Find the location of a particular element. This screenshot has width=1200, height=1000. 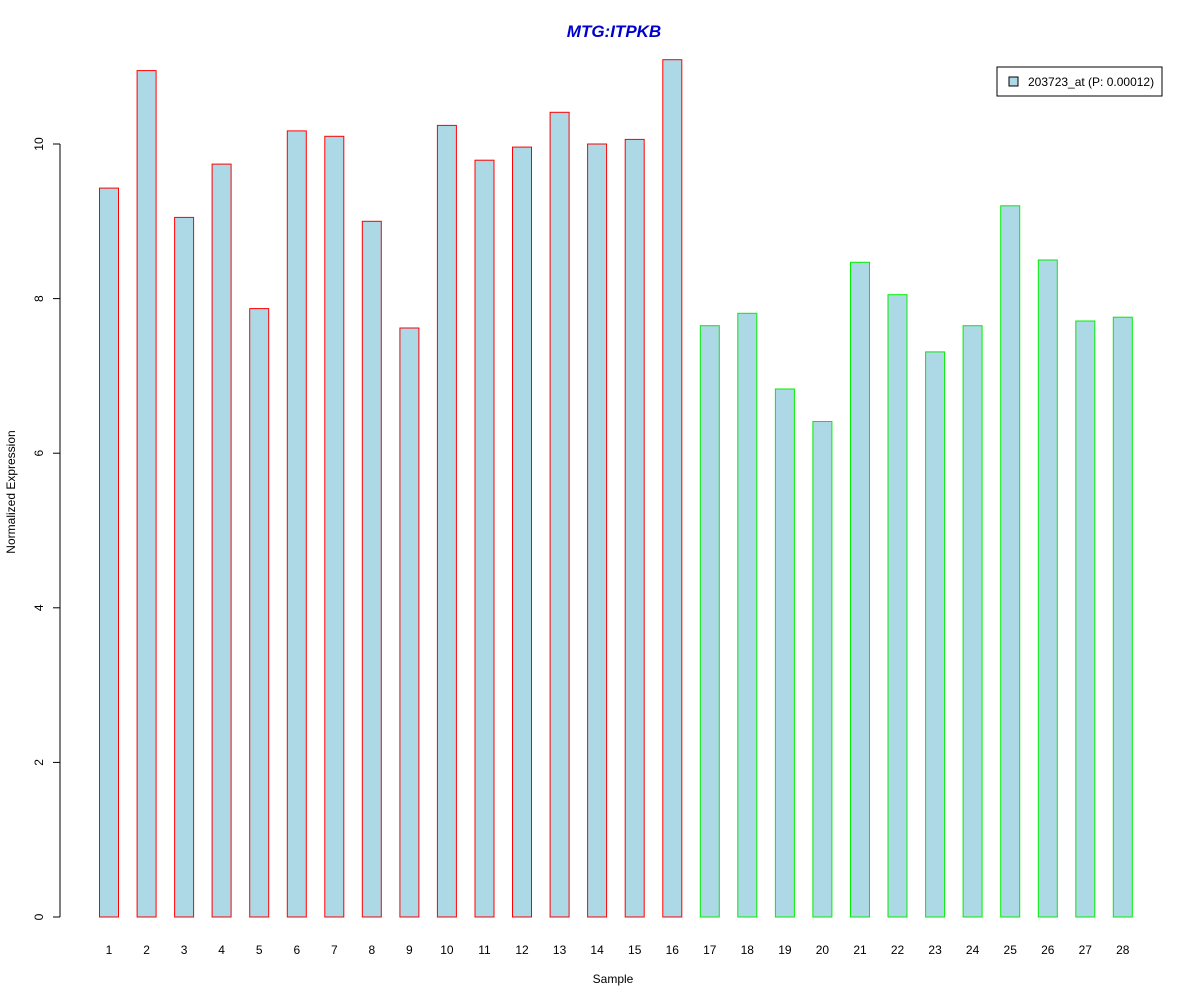

x-tick-label: 18 is located at coordinates (748, 950).